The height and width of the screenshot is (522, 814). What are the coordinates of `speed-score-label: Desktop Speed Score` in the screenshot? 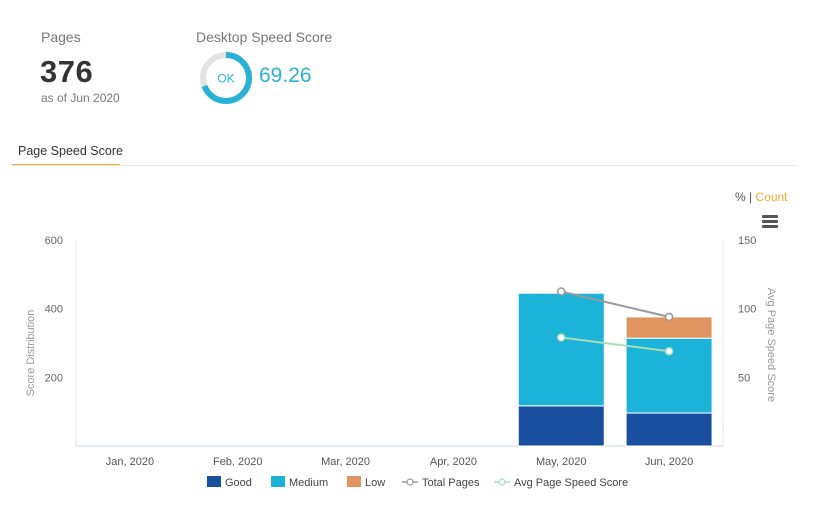 It's located at (264, 37).